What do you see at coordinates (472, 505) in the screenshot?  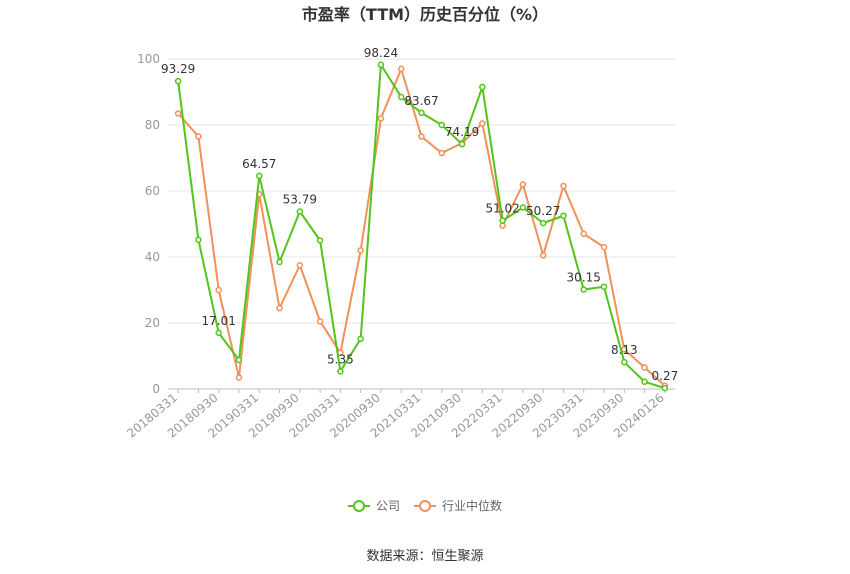 I see `legend-label: 行业中位数` at bounding box center [472, 505].